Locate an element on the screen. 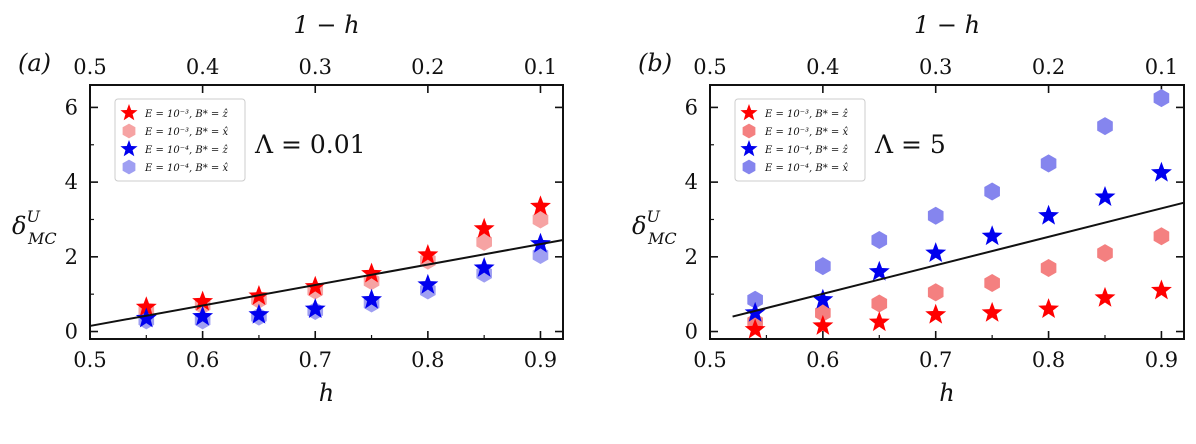 The image size is (1196, 444). x-tick-label: 0.8 is located at coordinates (1048, 360).